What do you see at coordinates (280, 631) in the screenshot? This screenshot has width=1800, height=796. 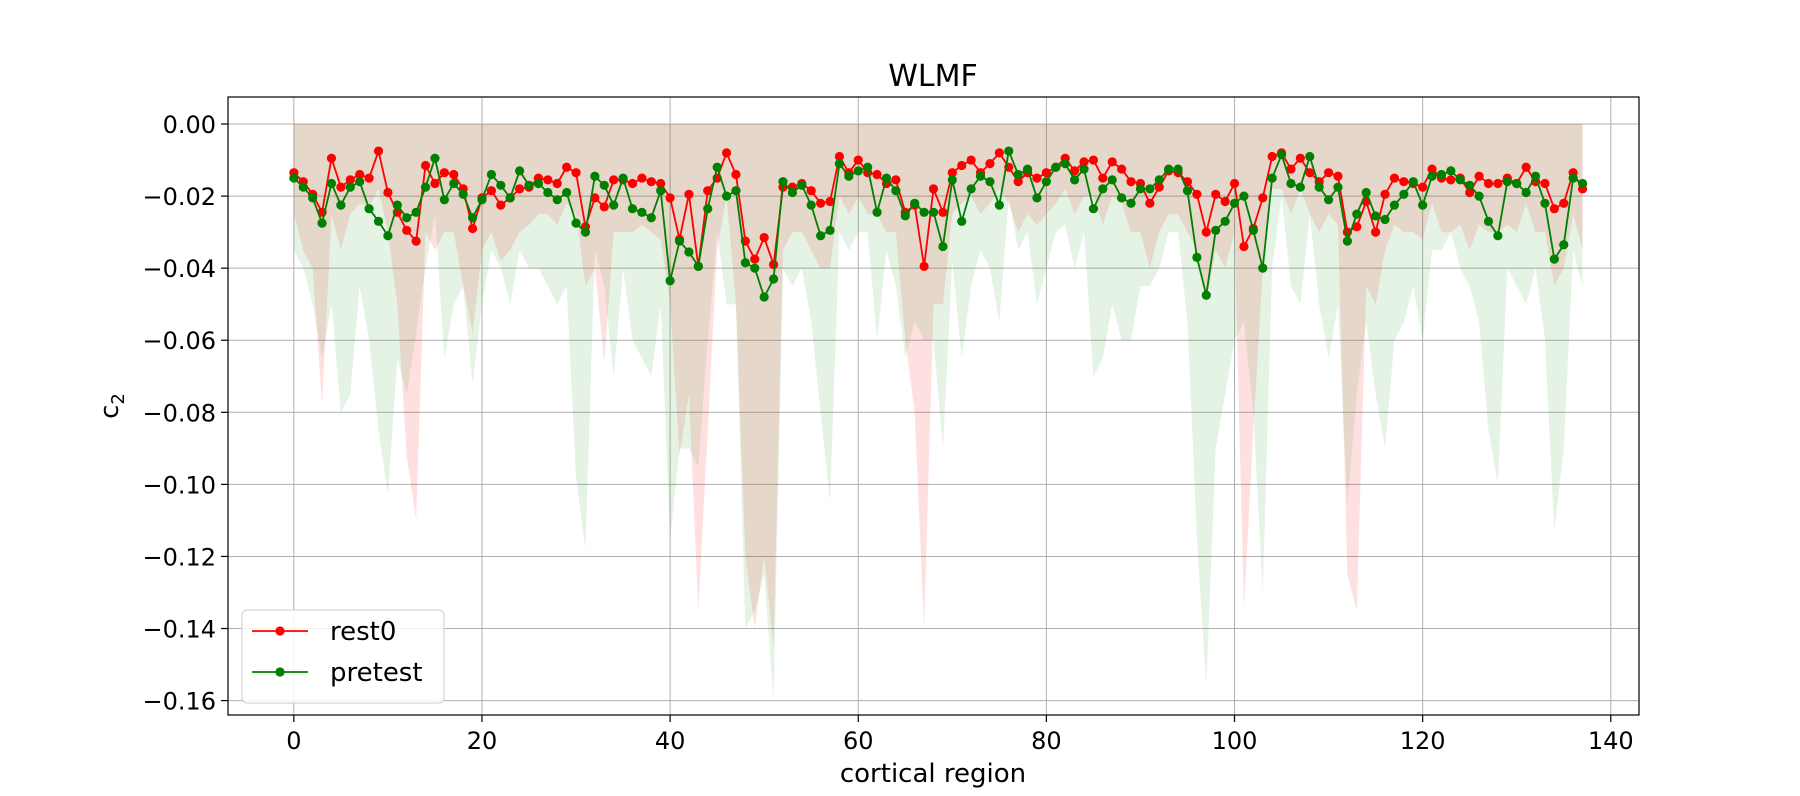 I see `legend-marker-rest0` at bounding box center [280, 631].